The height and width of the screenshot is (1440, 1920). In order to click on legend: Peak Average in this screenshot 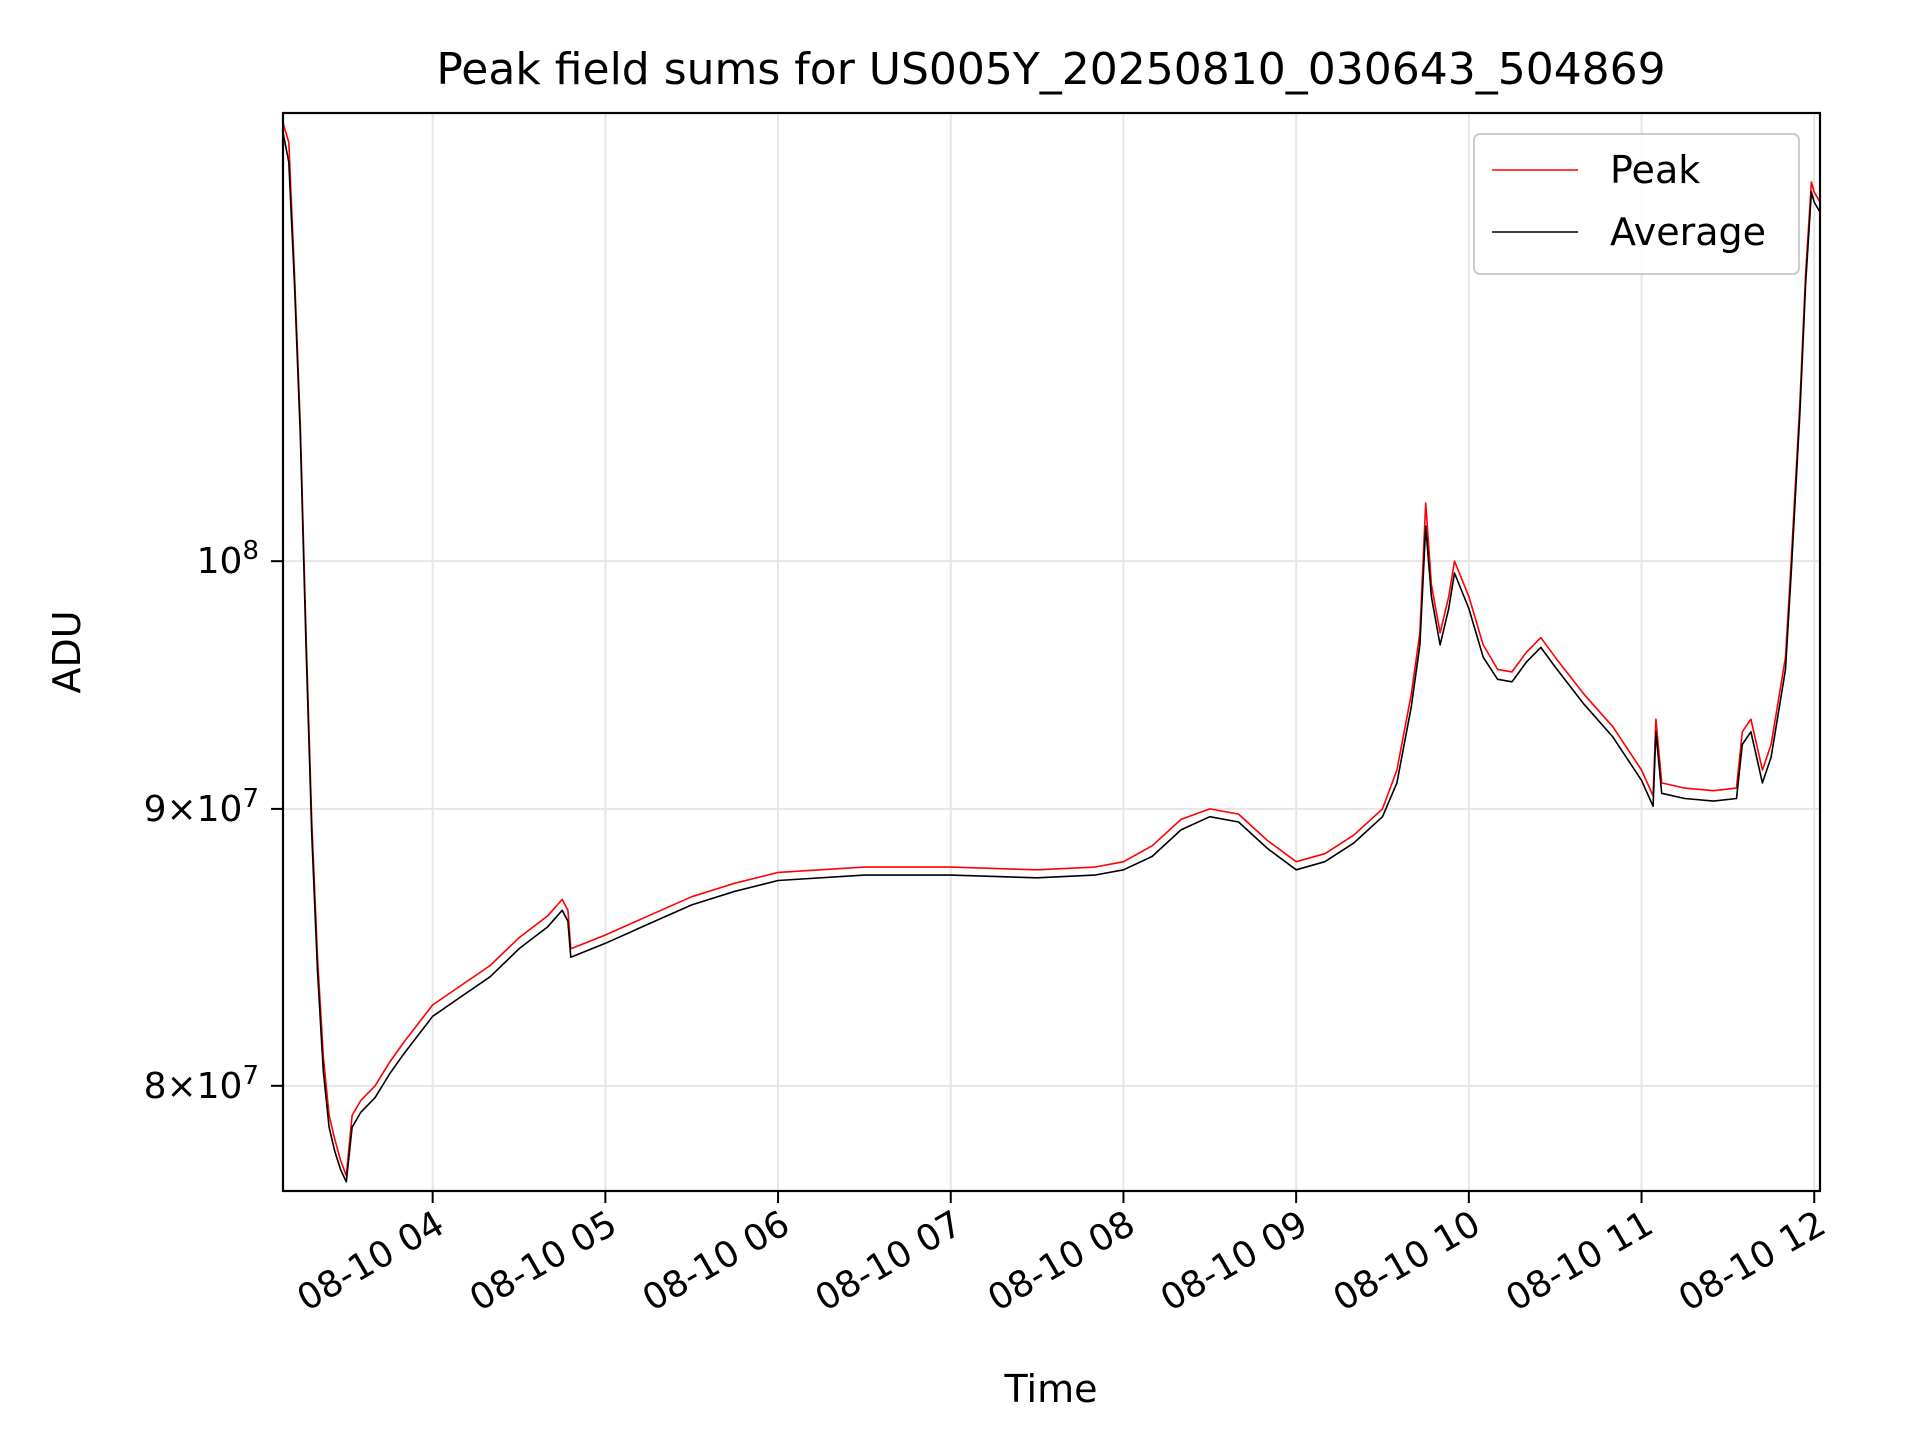, I will do `click(1636, 204)`.